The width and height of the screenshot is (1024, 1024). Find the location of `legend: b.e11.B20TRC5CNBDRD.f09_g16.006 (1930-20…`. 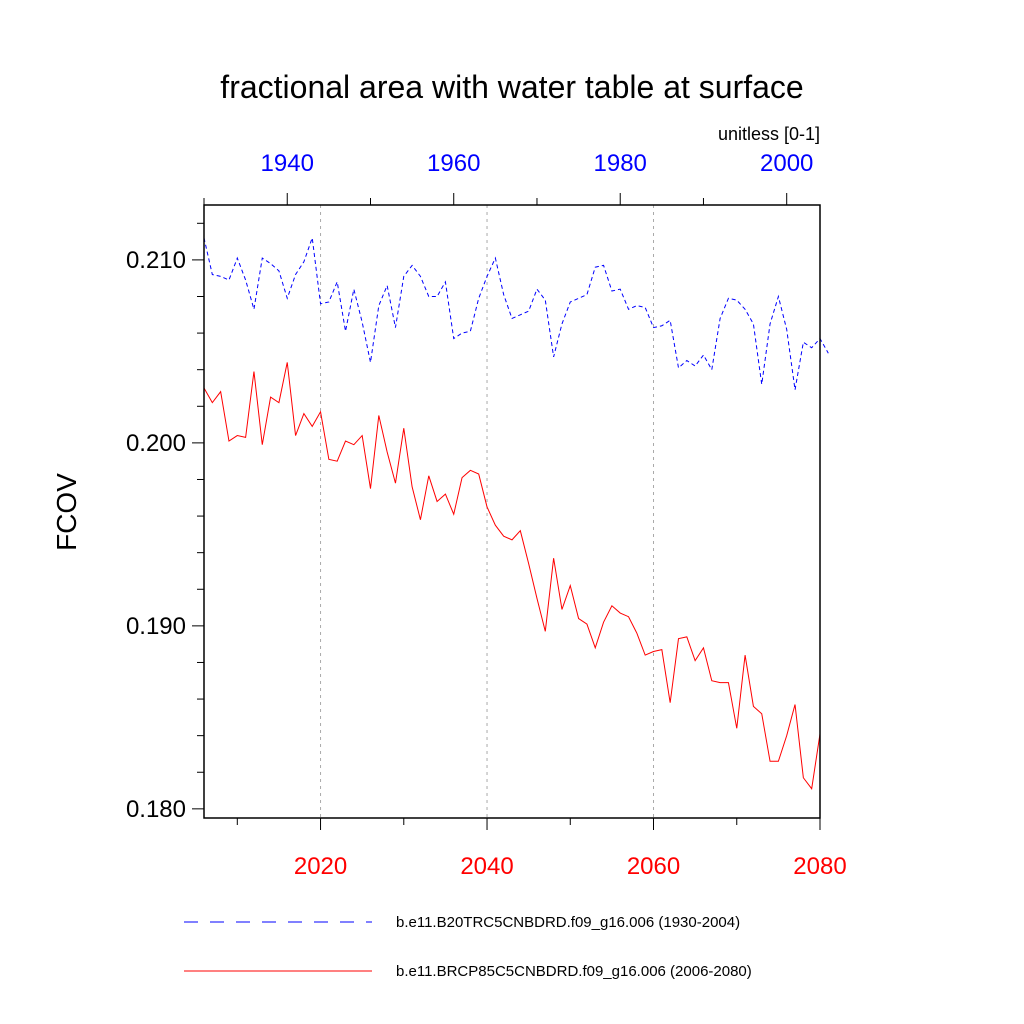

legend: b.e11.B20TRC5CNBDRD.f09_g16.006 (1930-20… is located at coordinates (468, 947).